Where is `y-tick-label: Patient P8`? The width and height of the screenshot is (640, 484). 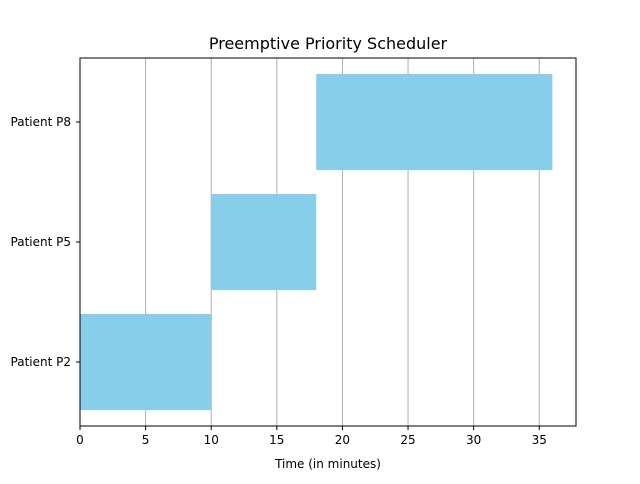 y-tick-label: Patient P8 is located at coordinates (41, 122).